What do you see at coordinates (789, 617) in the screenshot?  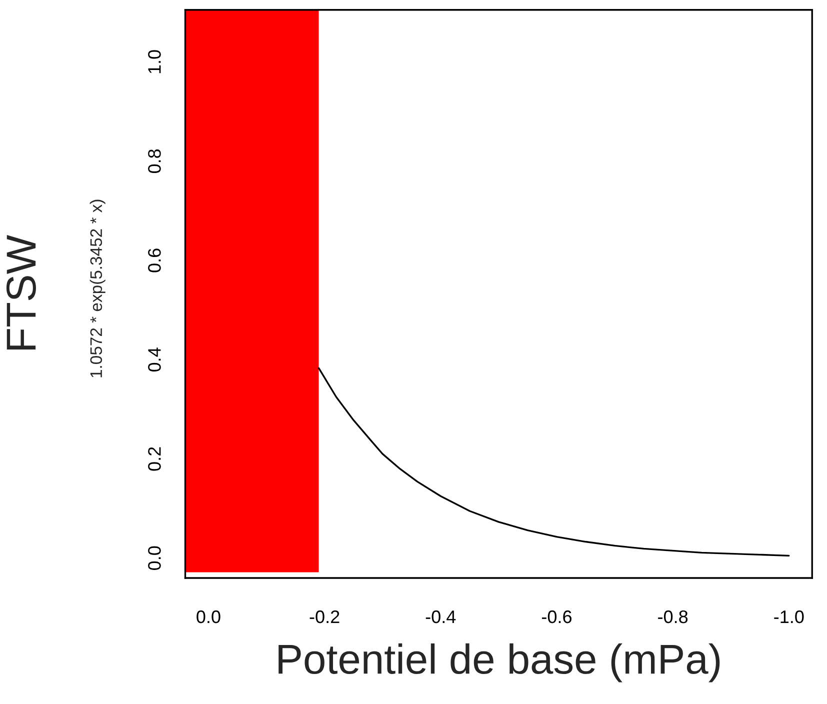 I see `x-tick-label: -1.0` at bounding box center [789, 617].